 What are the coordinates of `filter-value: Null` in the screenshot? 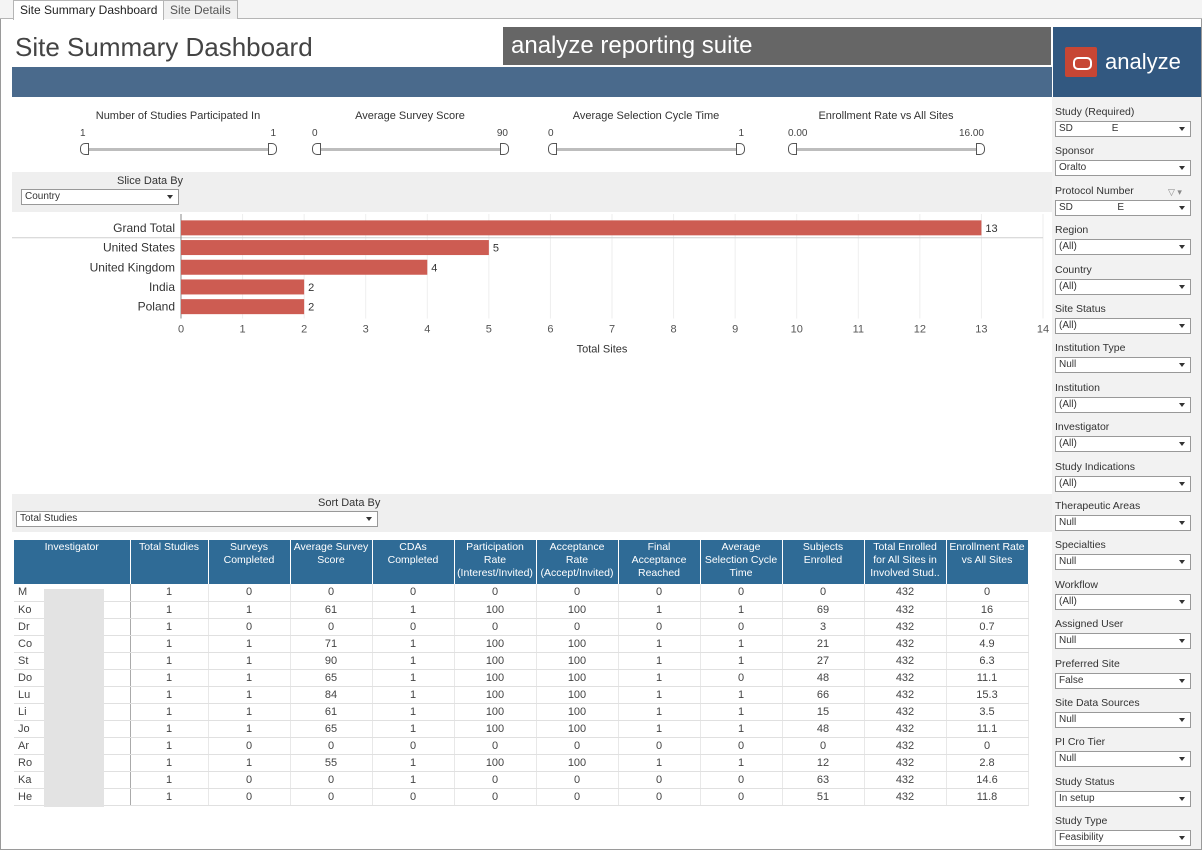 It's located at (1068, 522).